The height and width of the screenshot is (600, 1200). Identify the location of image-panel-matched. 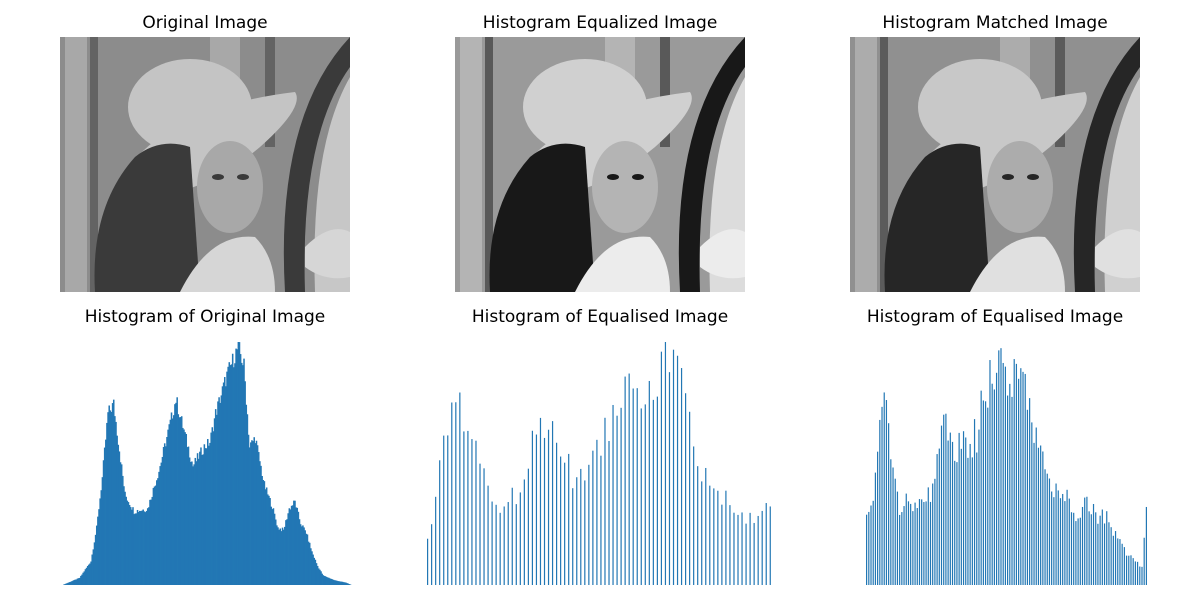
(995, 164).